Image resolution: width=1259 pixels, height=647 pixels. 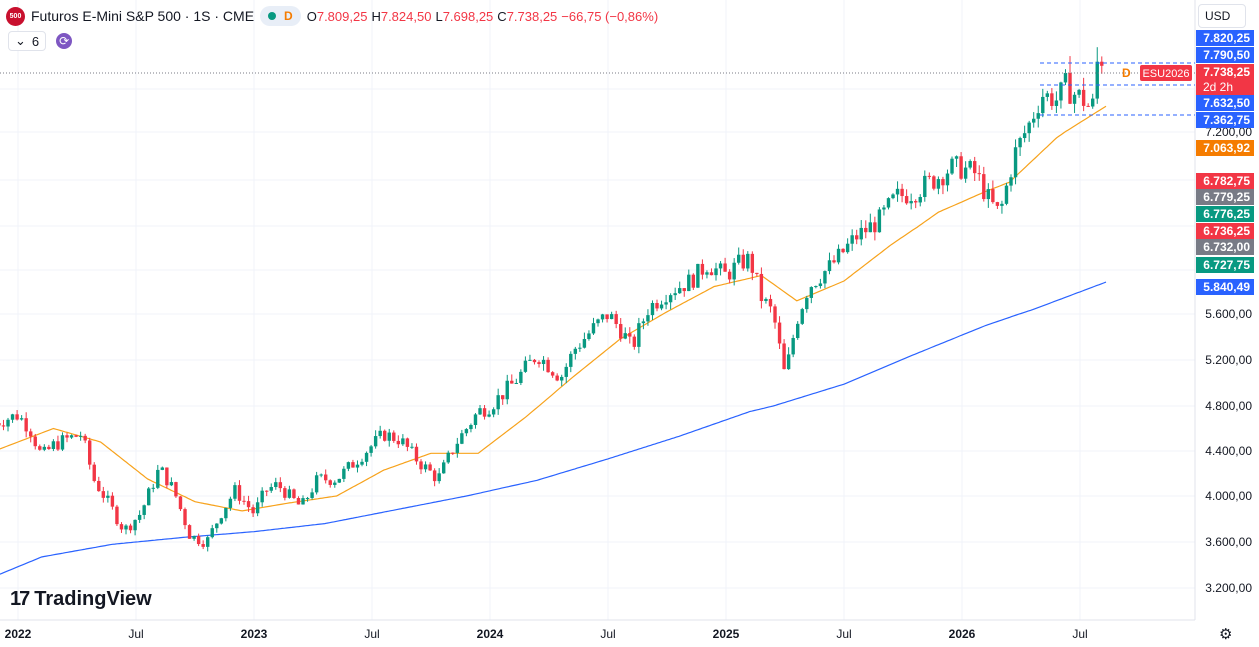 I want to click on close-value: 7.738,25, so click(x=532, y=16).